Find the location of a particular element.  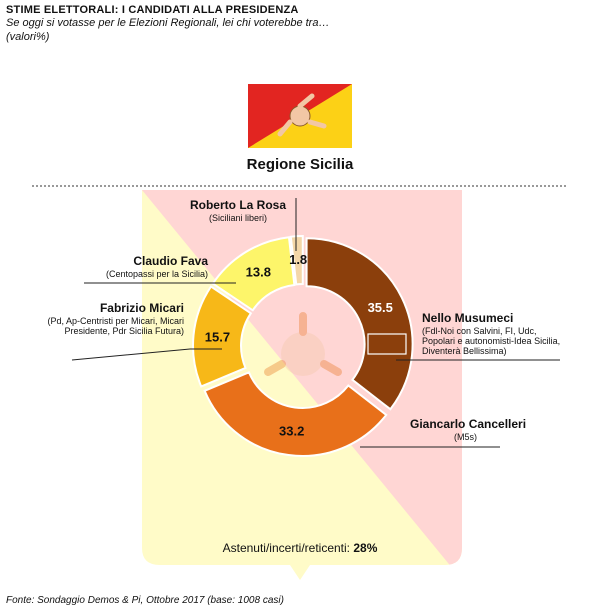

donut-chart: 35.5 33.2 15.7 13.8 1.8 is located at coordinates (303, 346).